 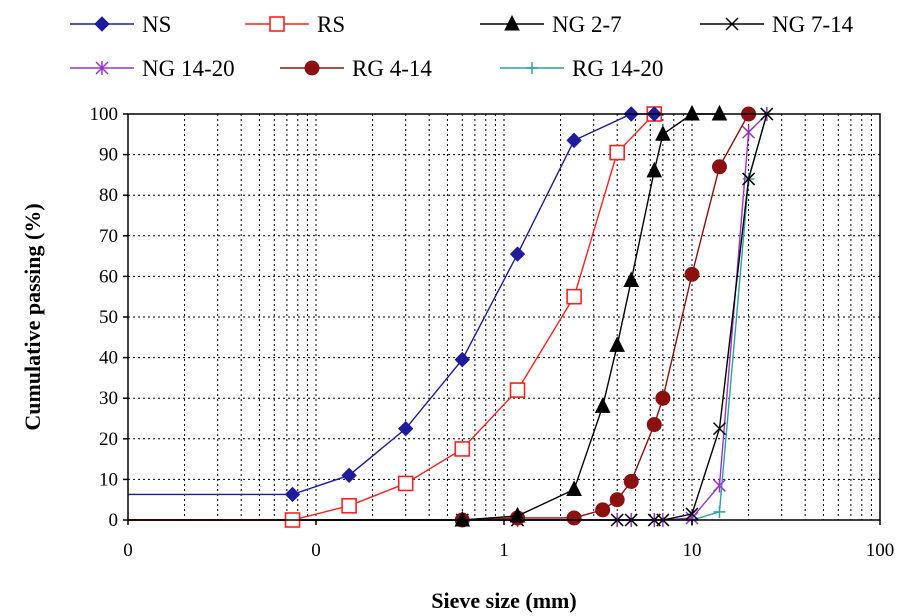 What do you see at coordinates (108, 155) in the screenshot?
I see `y-tick-label: 90` at bounding box center [108, 155].